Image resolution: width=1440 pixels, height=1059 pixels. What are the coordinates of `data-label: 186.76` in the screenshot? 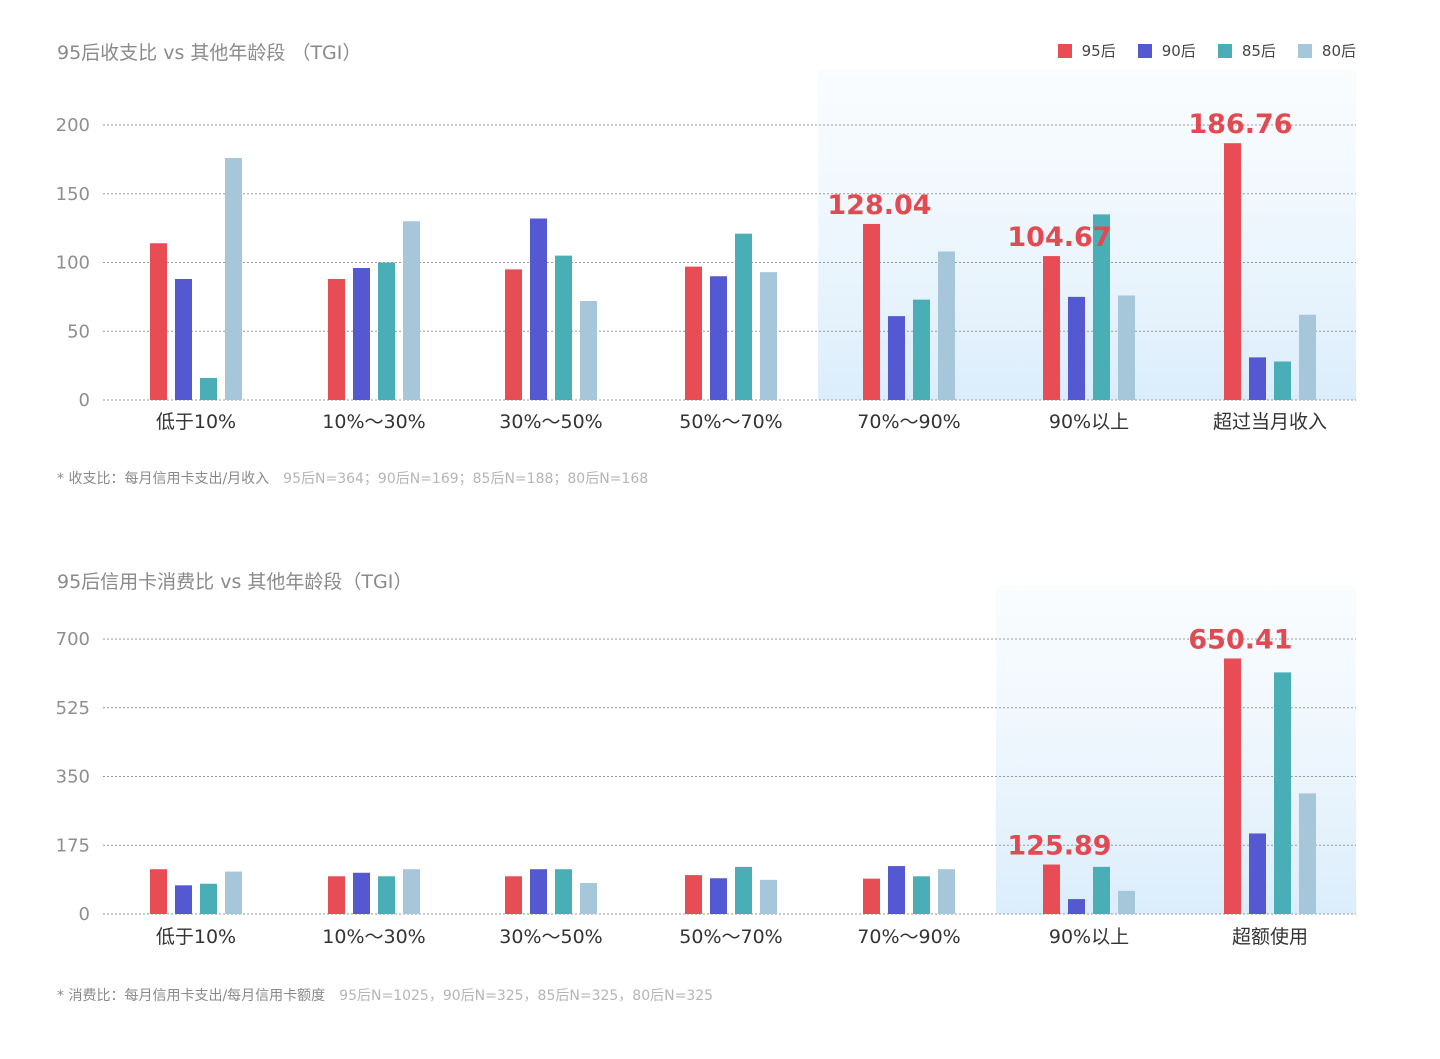 It's located at (1240, 124).